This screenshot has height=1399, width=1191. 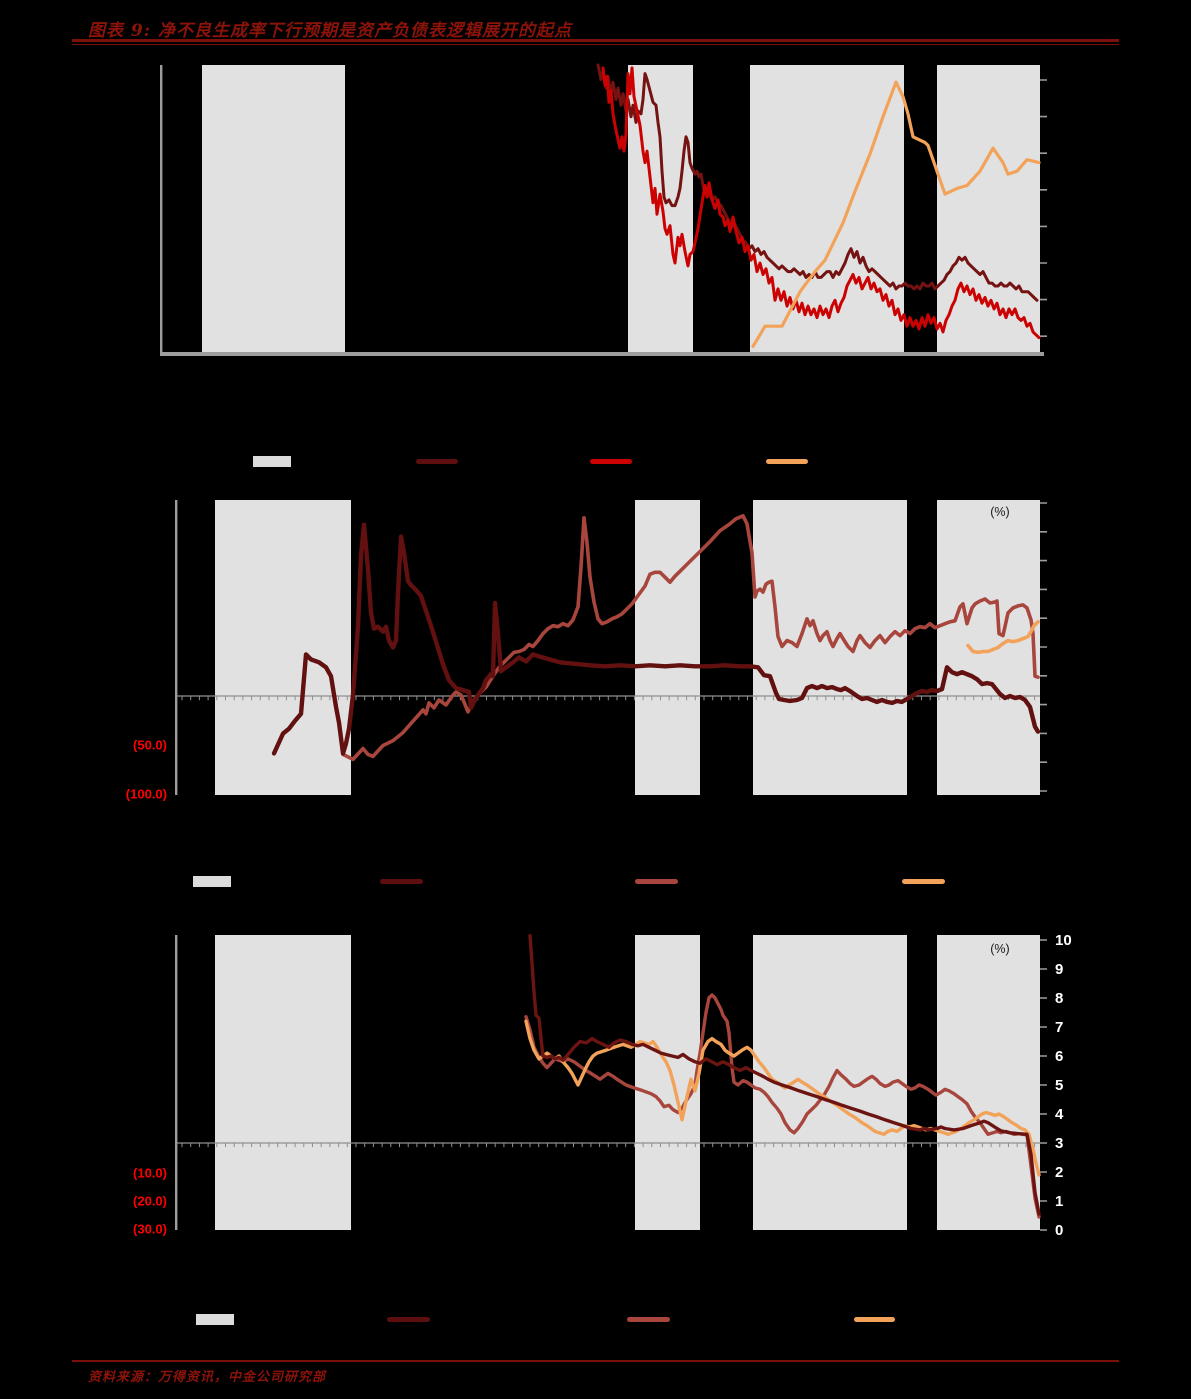 I want to click on right-axis-label: 10, so click(x=1063, y=940).